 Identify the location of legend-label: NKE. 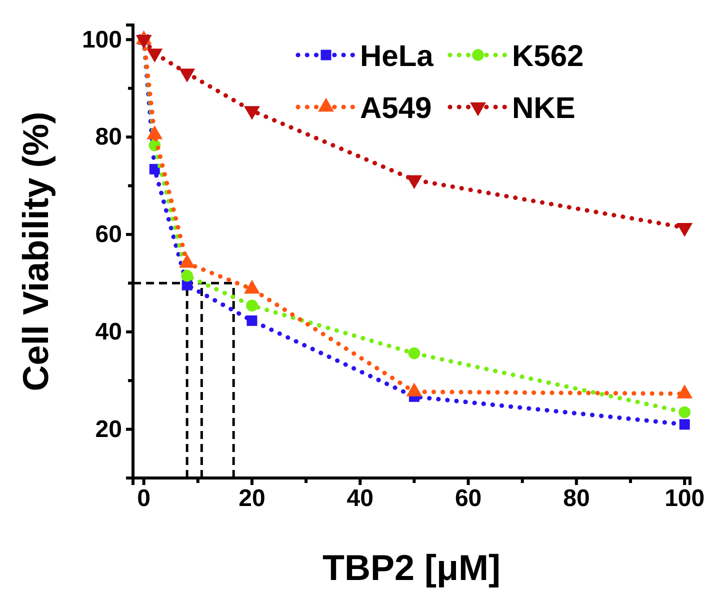
(544, 108).